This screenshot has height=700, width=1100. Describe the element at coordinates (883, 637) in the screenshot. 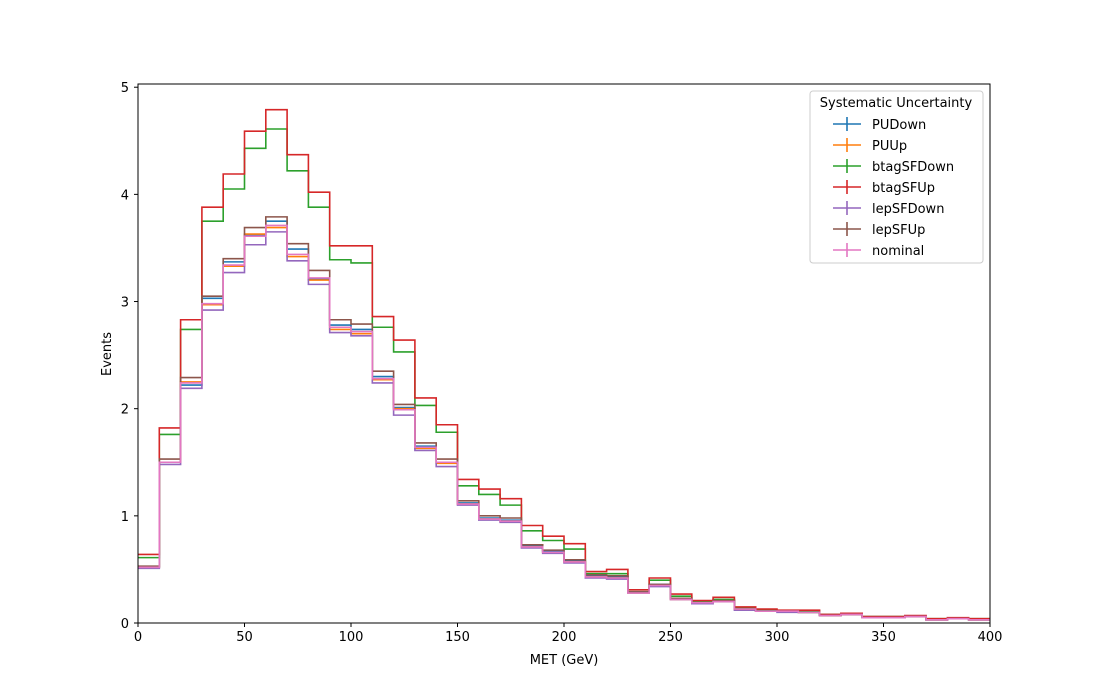

I see `x-tick-label: 350` at that location.